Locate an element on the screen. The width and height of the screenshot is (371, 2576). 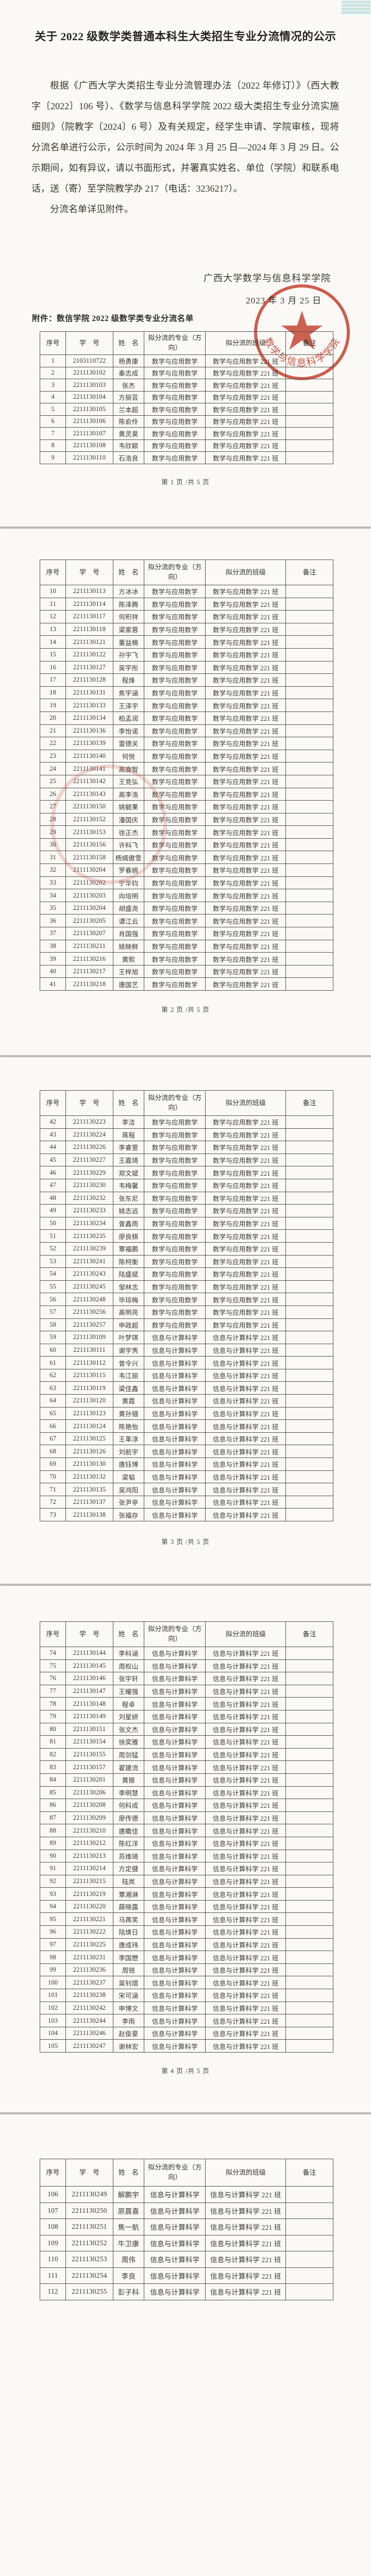
row-no: 24 is located at coordinates (52, 768).